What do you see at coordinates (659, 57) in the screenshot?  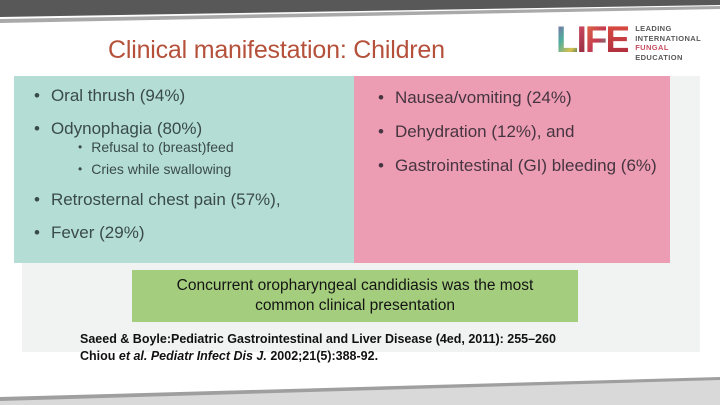 I see `logo-tagline-line4: EDUCATION` at bounding box center [659, 57].